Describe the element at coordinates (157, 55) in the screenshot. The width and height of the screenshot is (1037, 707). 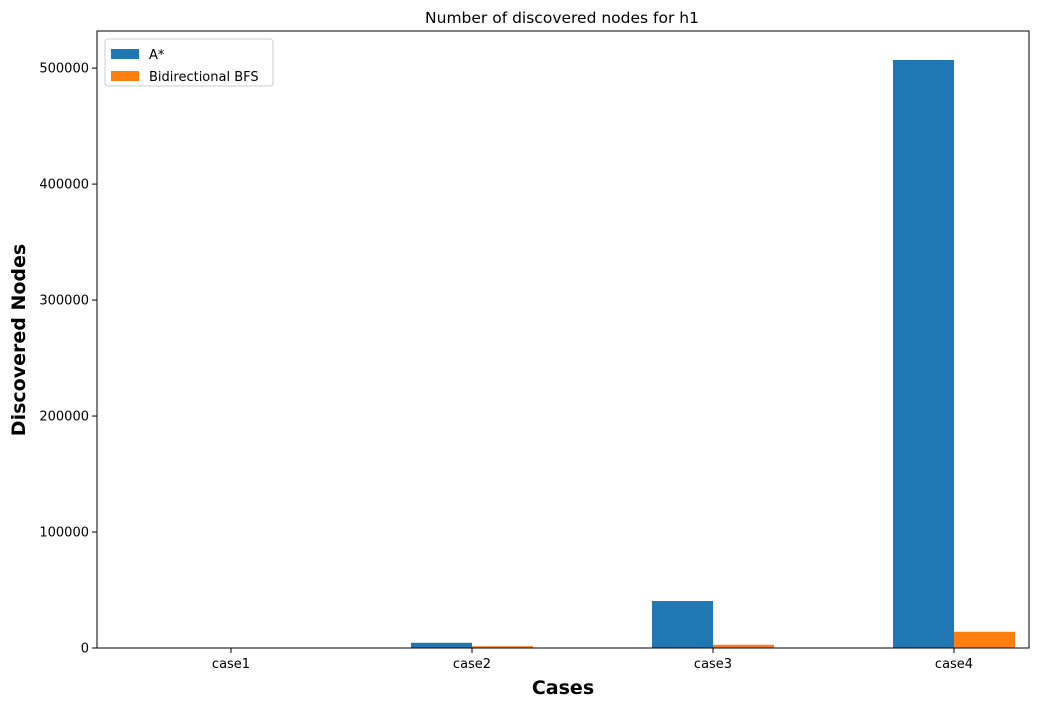
I see `legend-label: A*` at that location.